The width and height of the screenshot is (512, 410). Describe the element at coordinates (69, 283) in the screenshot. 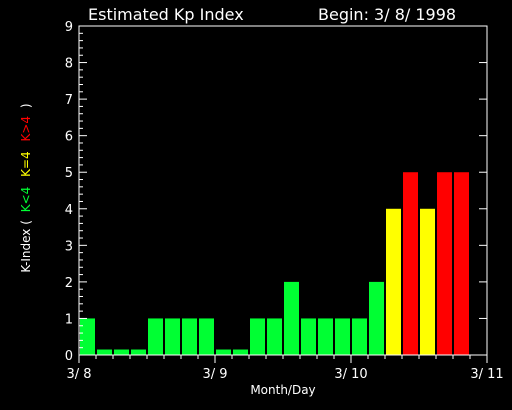

I see `y-tick-label: 2` at that location.